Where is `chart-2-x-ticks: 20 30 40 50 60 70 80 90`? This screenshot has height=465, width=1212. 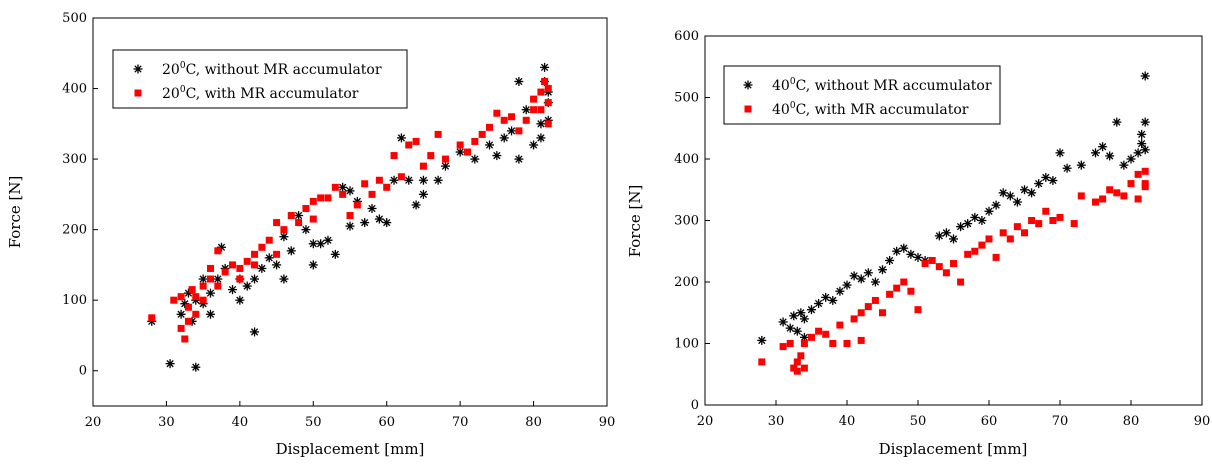
chart-2-x-ticks: 20 30 40 50 60 70 80 90 is located at coordinates (953, 414).